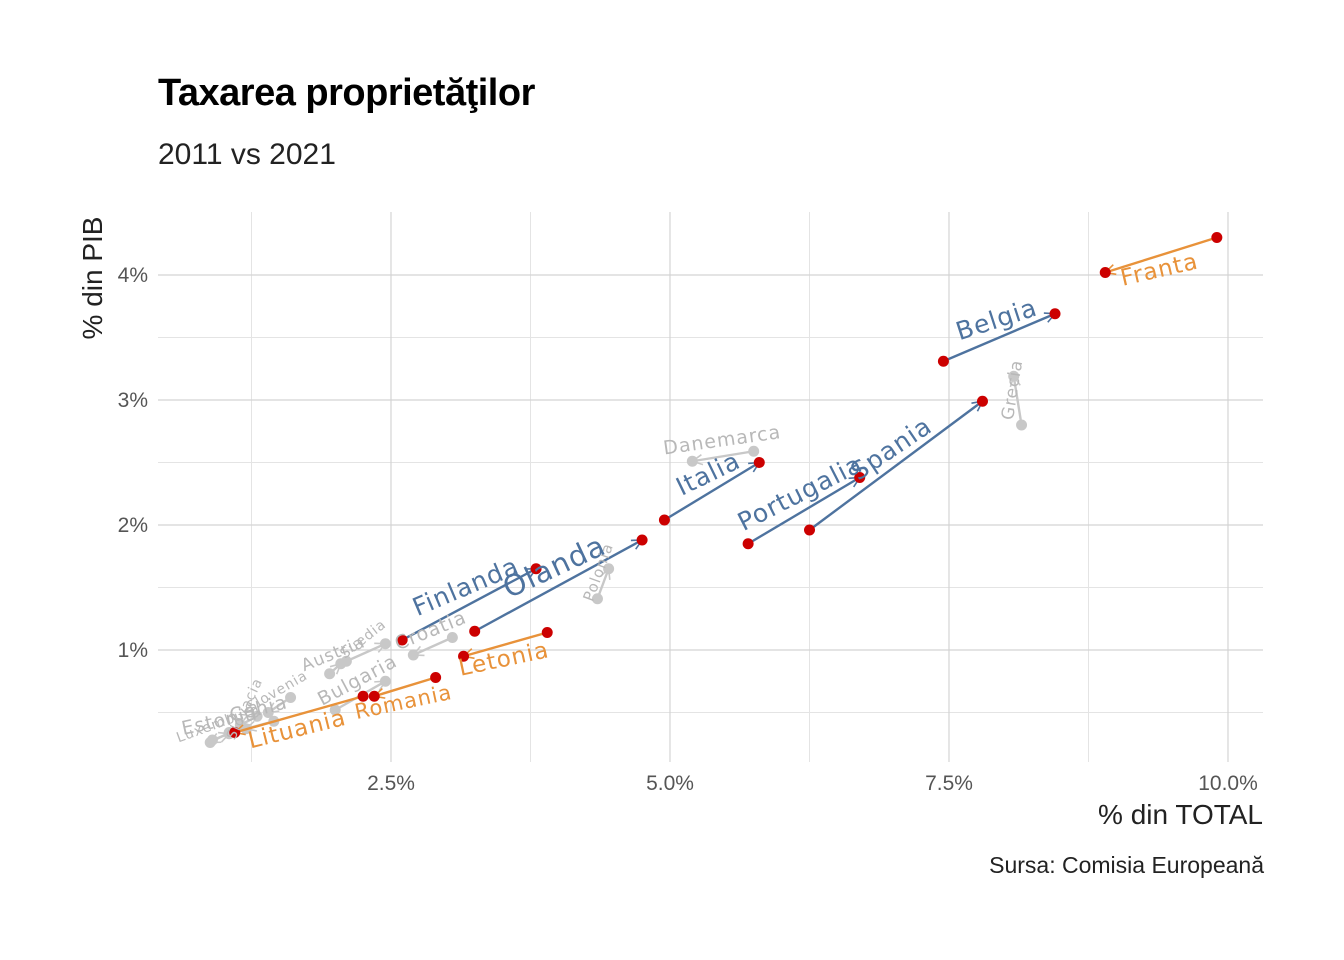  I want to click on point-2011-polonia, so click(597, 599).